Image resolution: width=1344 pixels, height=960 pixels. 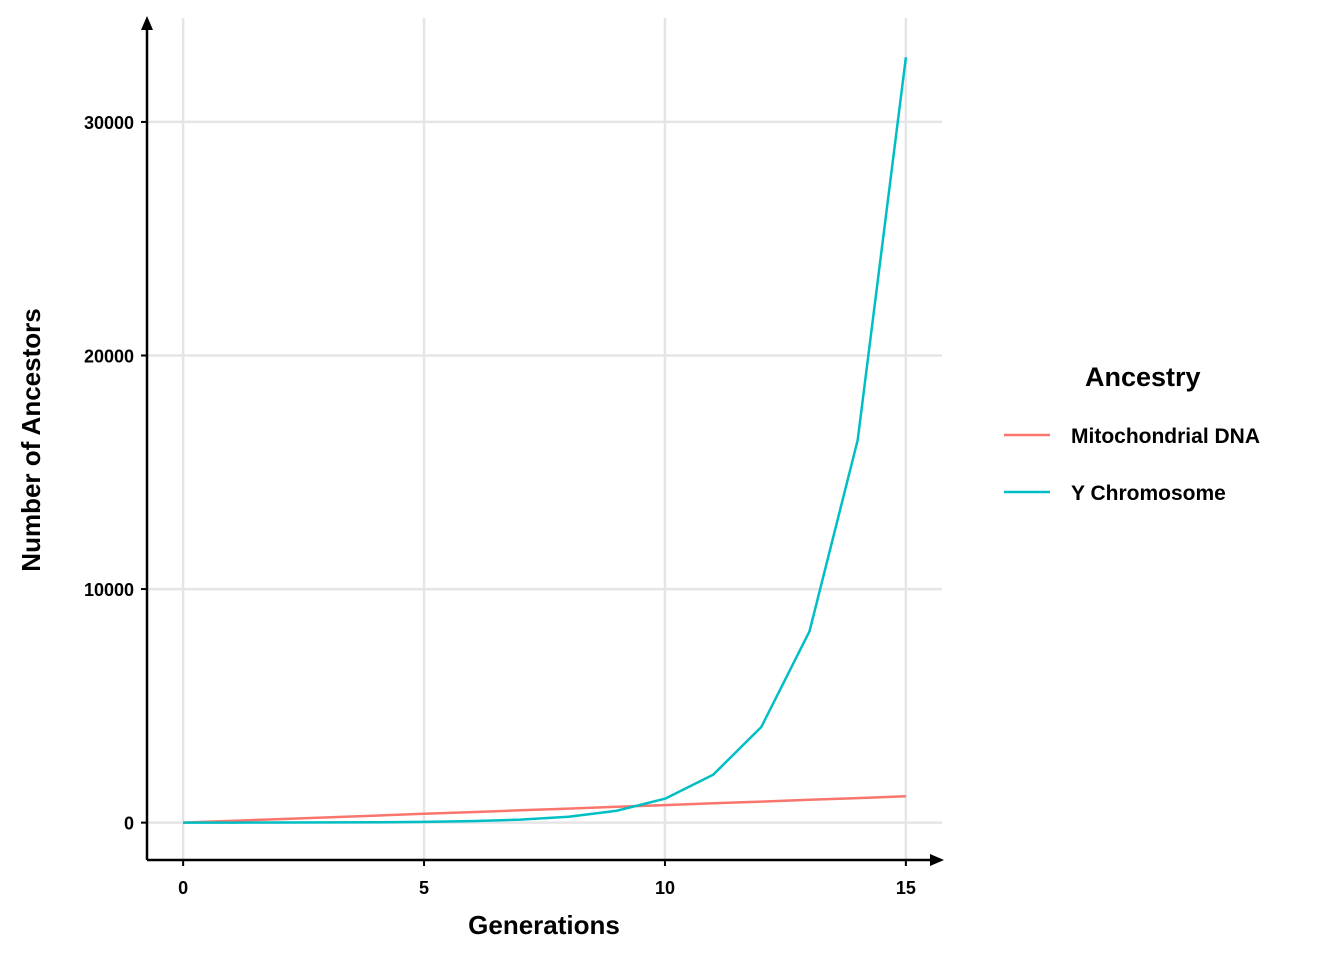 I want to click on legend-label-mitochondrial-dna: Mitochondrial DNA, so click(x=1165, y=436).